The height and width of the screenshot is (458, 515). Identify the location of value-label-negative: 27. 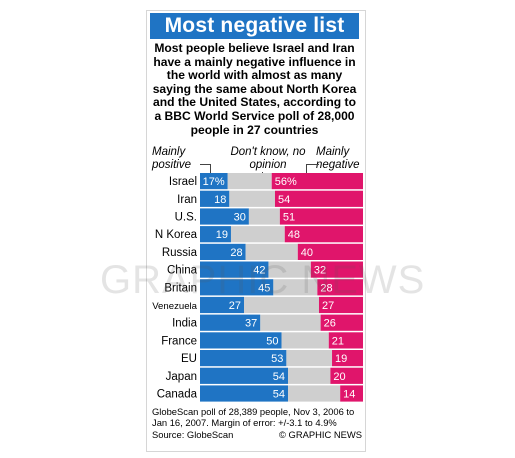
(328, 306).